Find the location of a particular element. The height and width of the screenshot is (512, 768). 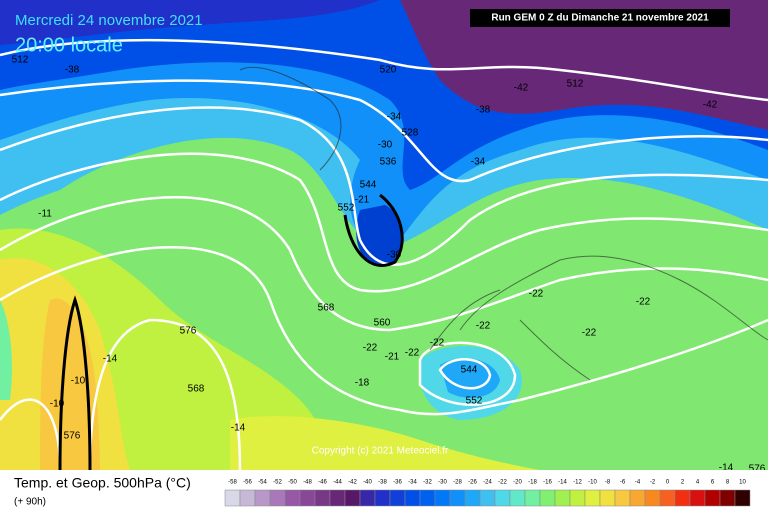

scale-label: -44 is located at coordinates (337, 483).